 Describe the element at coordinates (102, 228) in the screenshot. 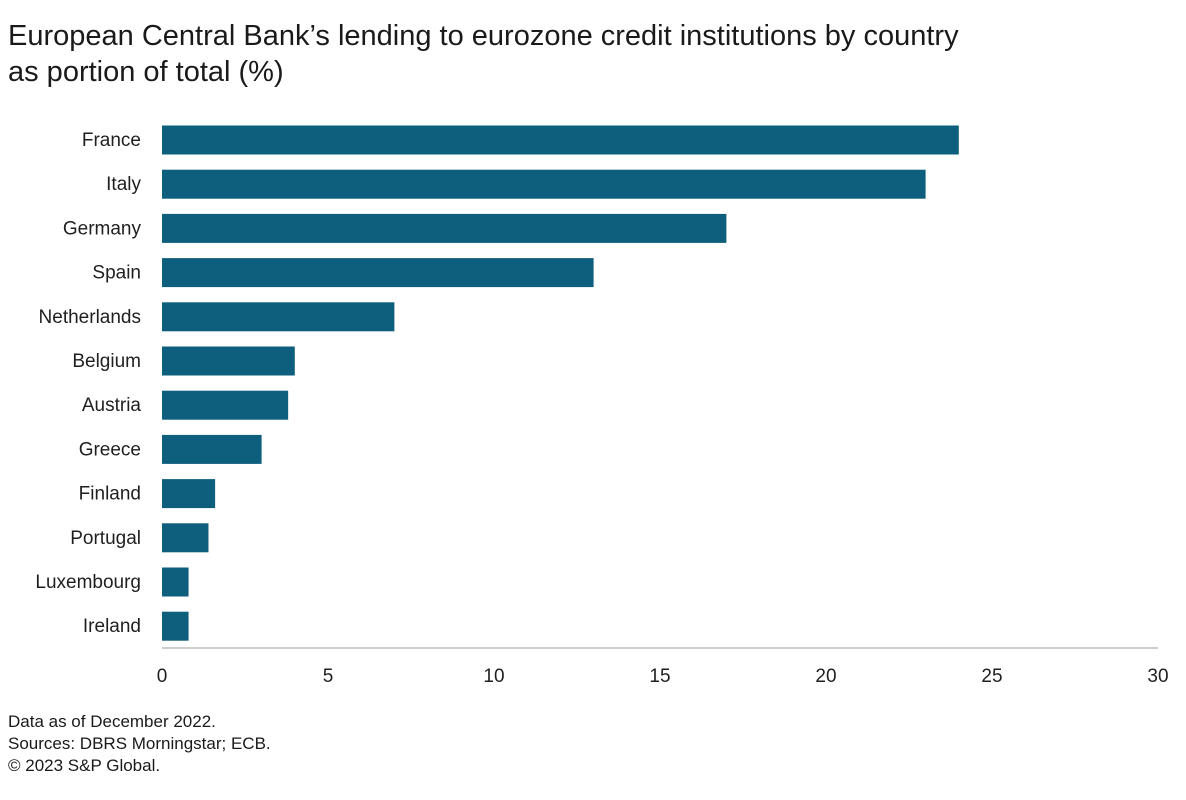

I see `category-label-germany: Germany` at that location.